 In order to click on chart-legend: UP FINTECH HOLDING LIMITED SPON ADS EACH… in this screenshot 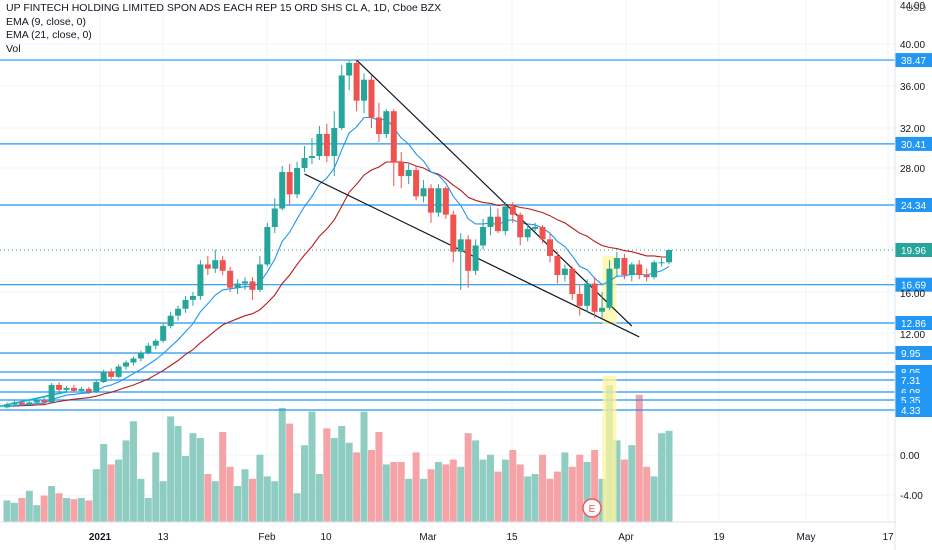, I will do `click(223, 29)`.